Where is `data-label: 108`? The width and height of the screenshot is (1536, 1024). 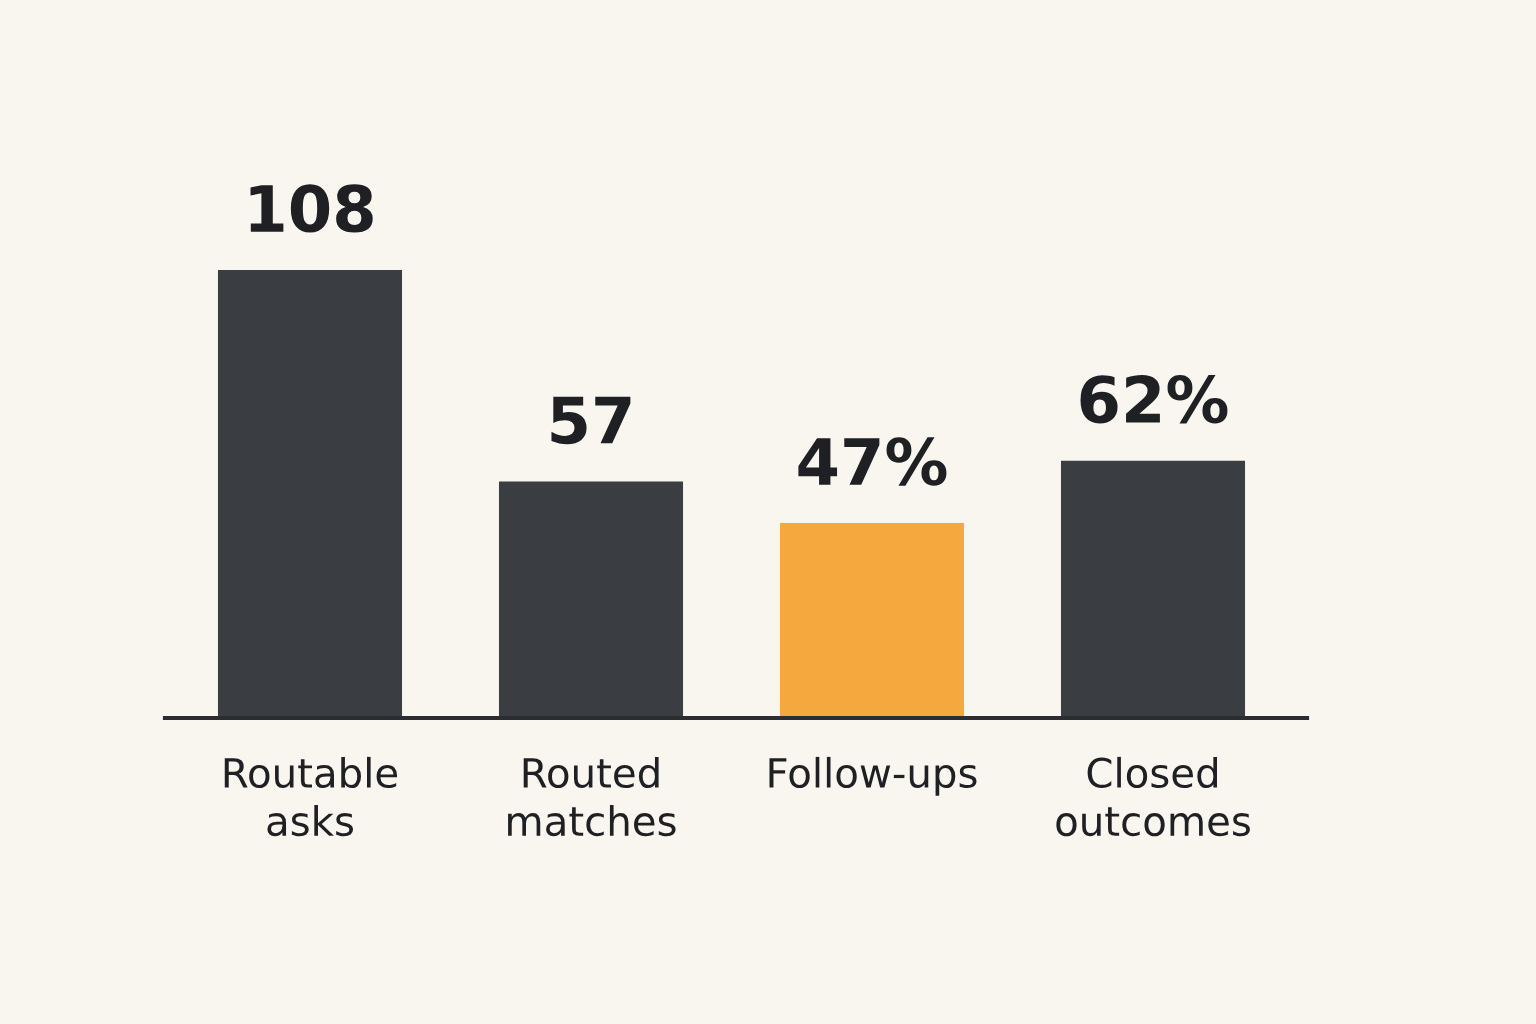
data-label: 108 is located at coordinates (311, 208).